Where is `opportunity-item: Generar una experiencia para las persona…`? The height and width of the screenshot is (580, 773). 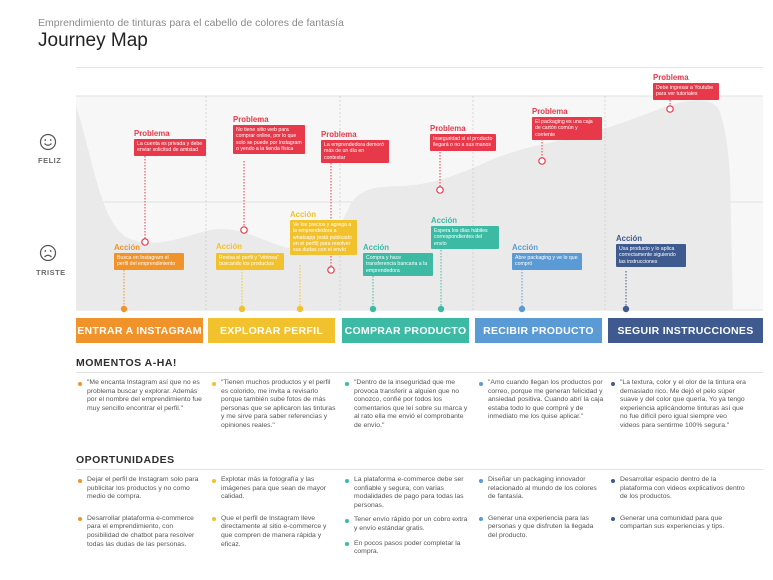
opportunity-item: Generar una experiencia para las persona… is located at coordinates (541, 528).